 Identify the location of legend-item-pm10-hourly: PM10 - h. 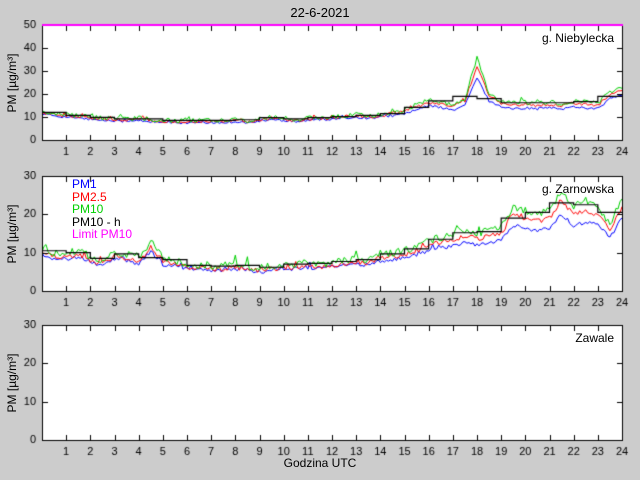
(96, 221).